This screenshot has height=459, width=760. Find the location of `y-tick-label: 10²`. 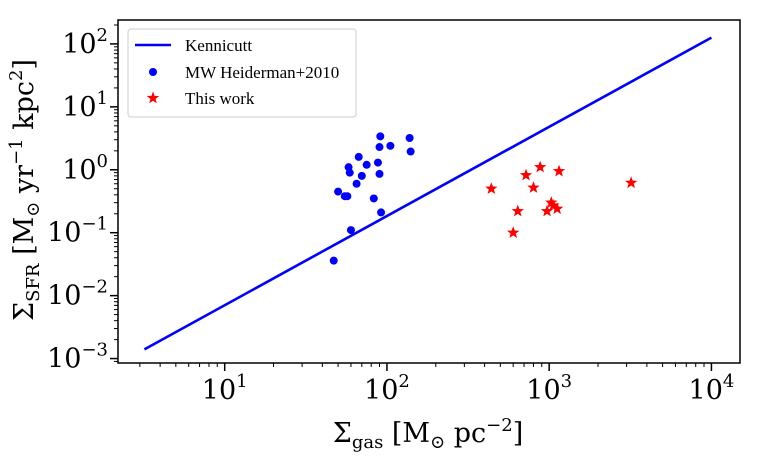

y-tick-label: 10² is located at coordinates (85, 42).